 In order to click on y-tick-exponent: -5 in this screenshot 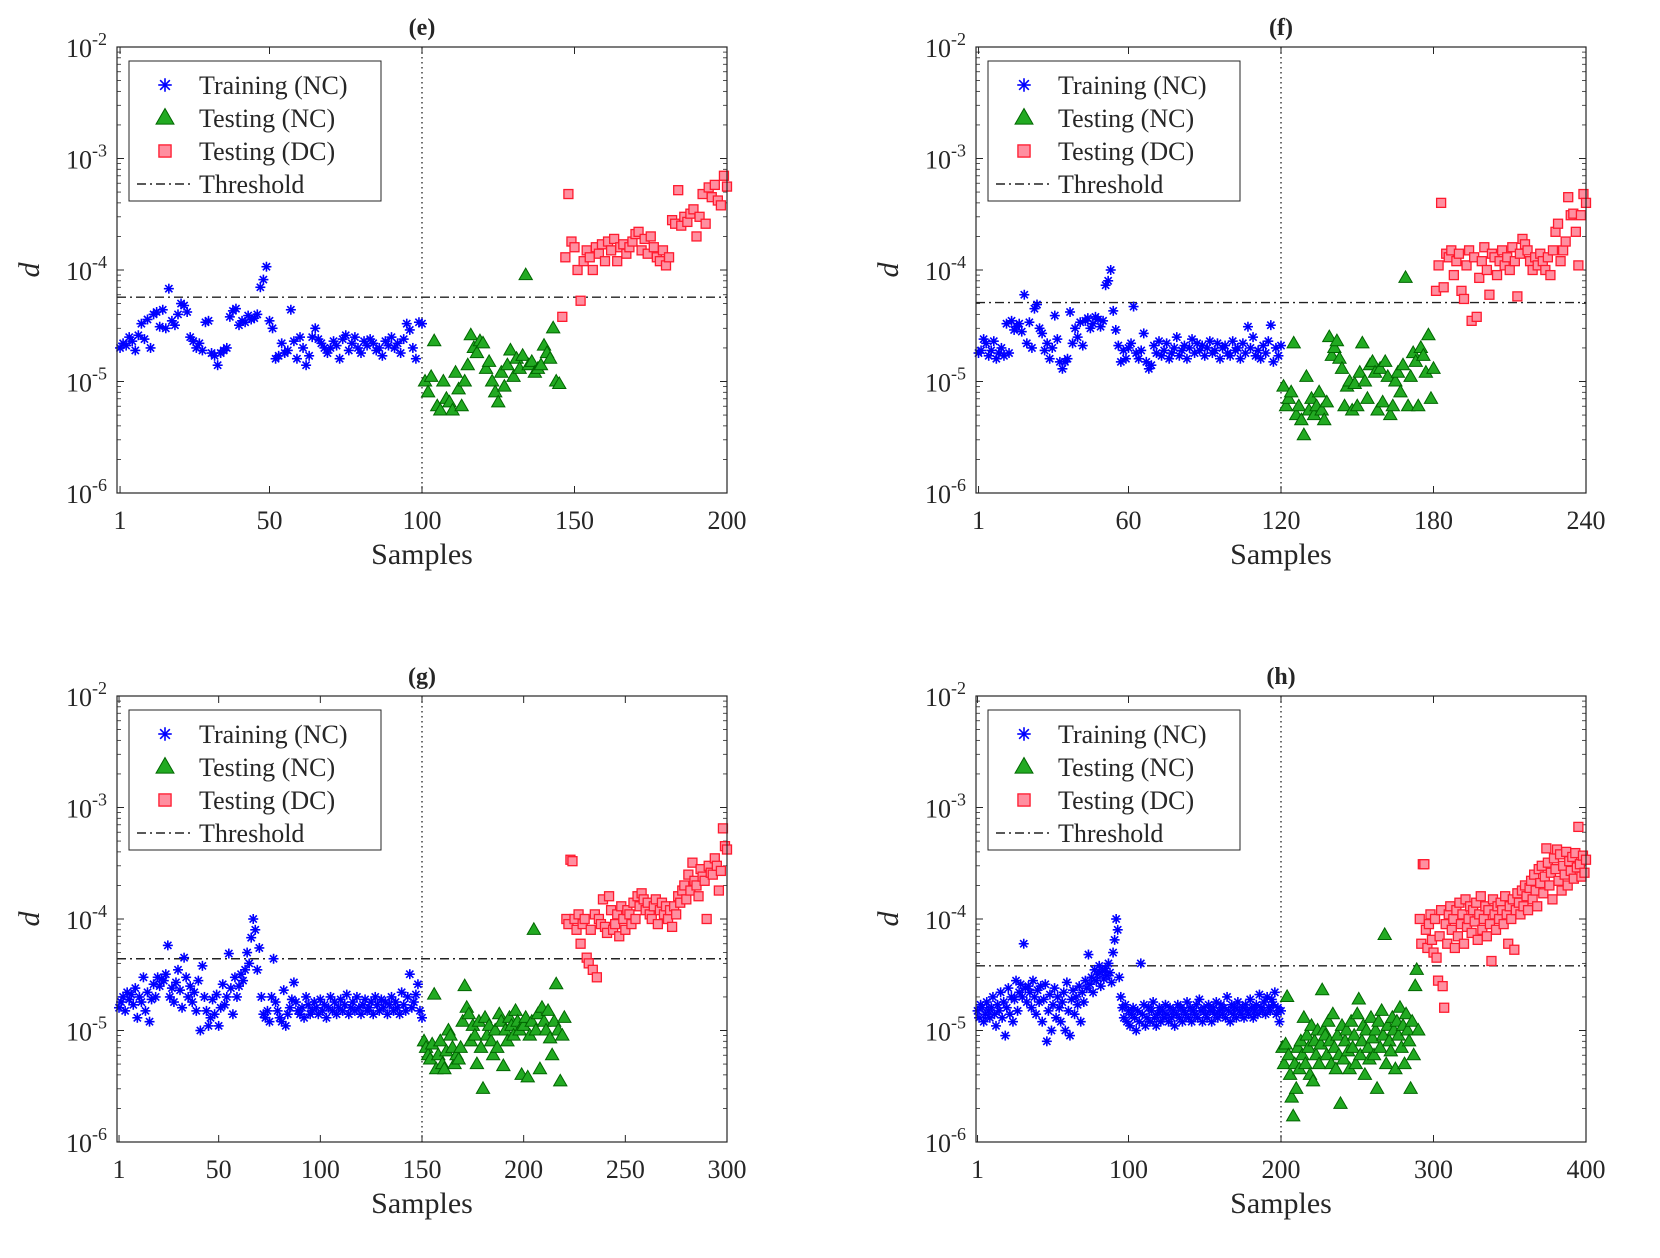, I will do `click(958, 374)`.